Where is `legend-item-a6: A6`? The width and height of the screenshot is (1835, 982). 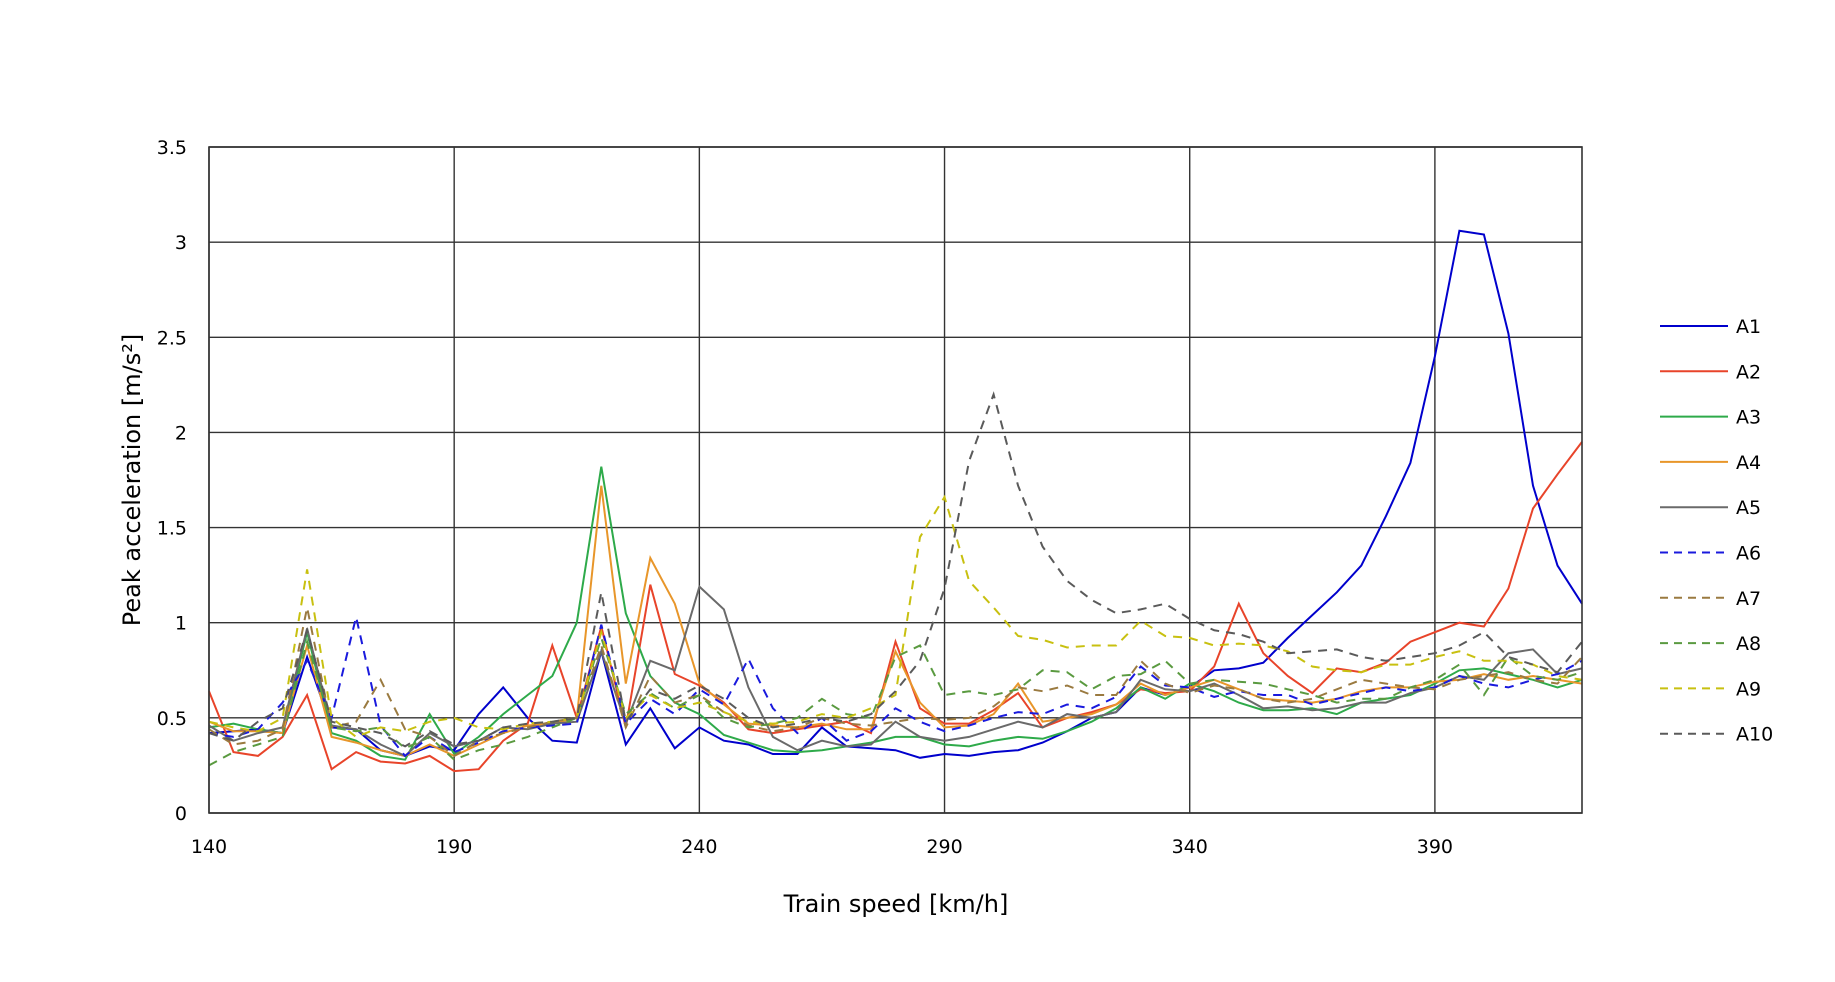 legend-item-a6: A6 is located at coordinates (1710, 554).